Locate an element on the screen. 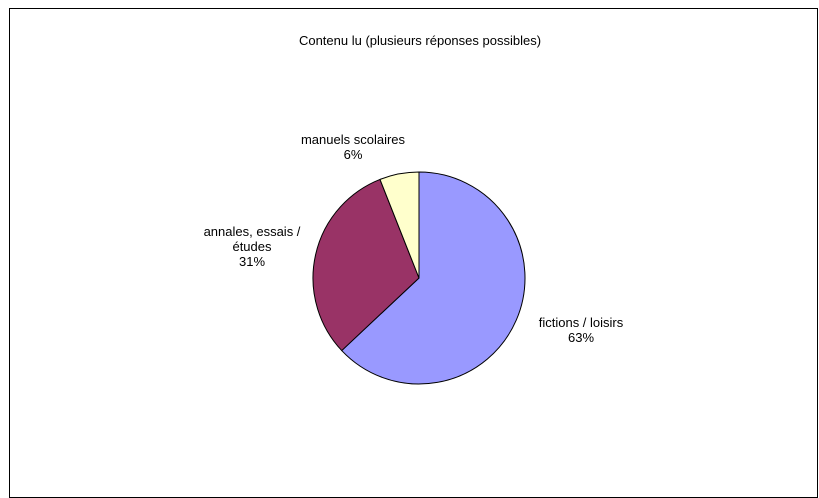  slice-category-label: manuels scolaires is located at coordinates (353, 139).